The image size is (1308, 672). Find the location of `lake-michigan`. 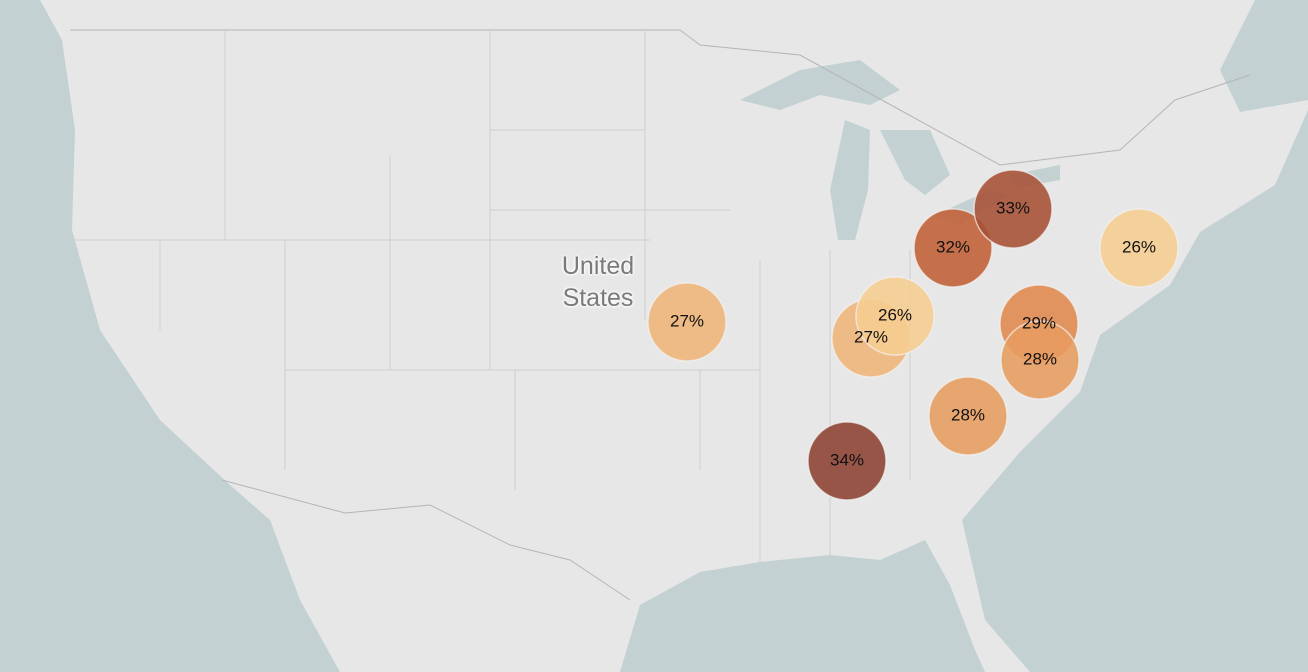

lake-michigan is located at coordinates (850, 180).